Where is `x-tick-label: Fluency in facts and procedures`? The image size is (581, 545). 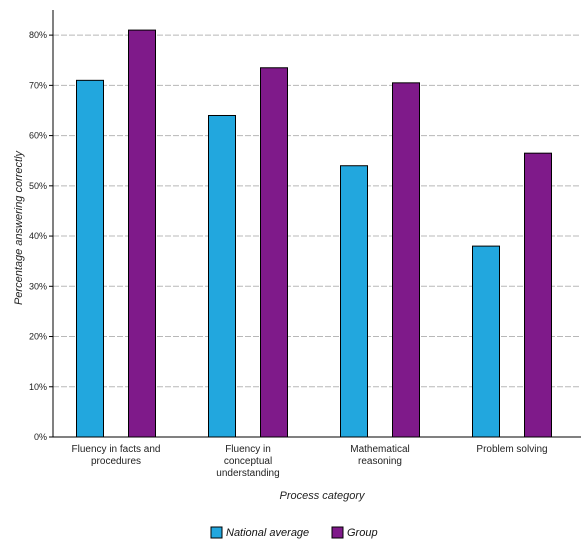
x-tick-label: Fluency in facts and procedures is located at coordinates (116, 455).